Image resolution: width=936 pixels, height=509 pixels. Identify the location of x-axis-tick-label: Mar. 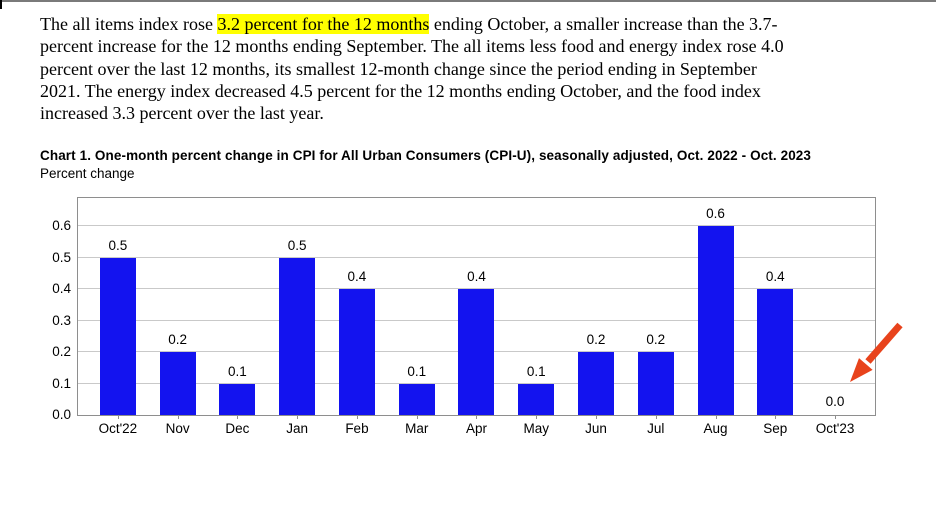
(417, 428).